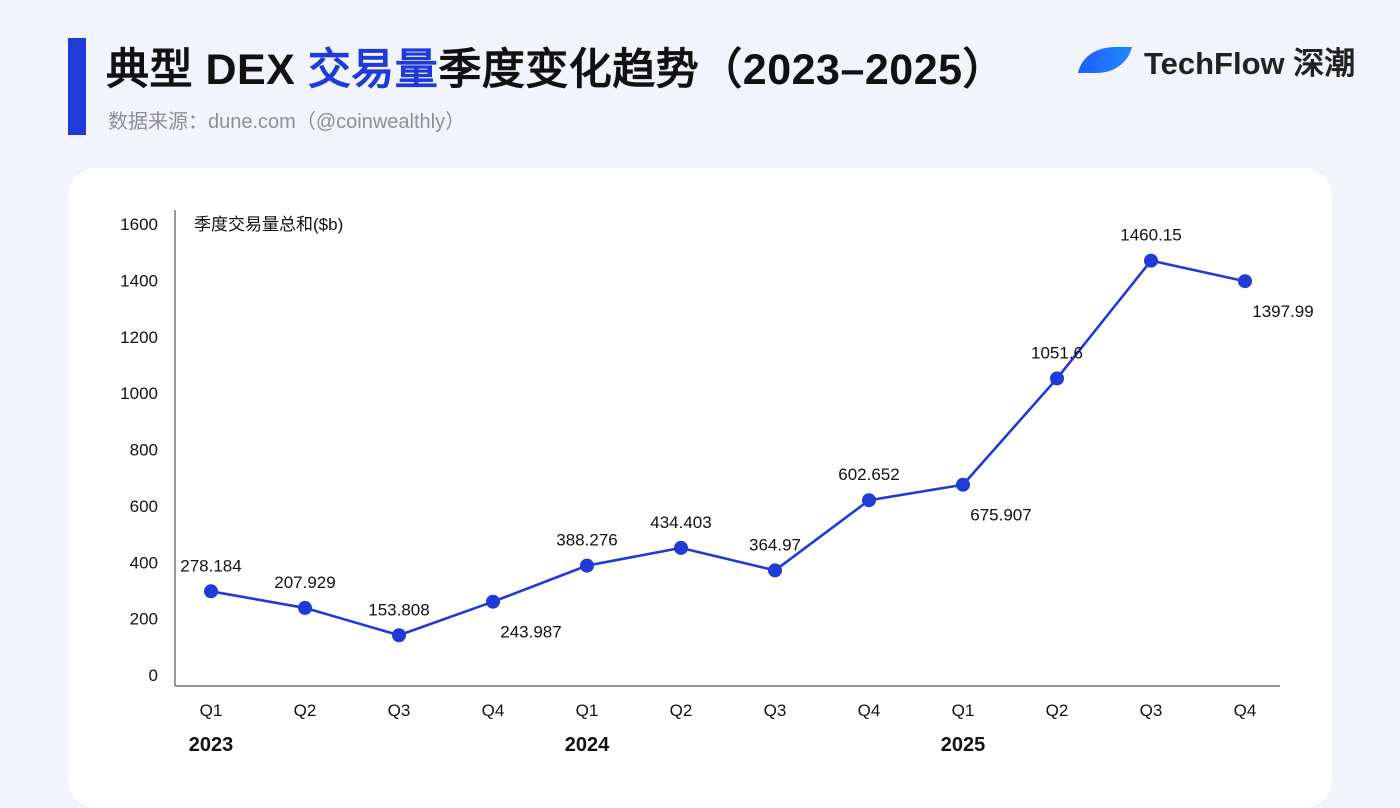  Describe the element at coordinates (144, 506) in the screenshot. I see `y-tick-label: 600` at that location.